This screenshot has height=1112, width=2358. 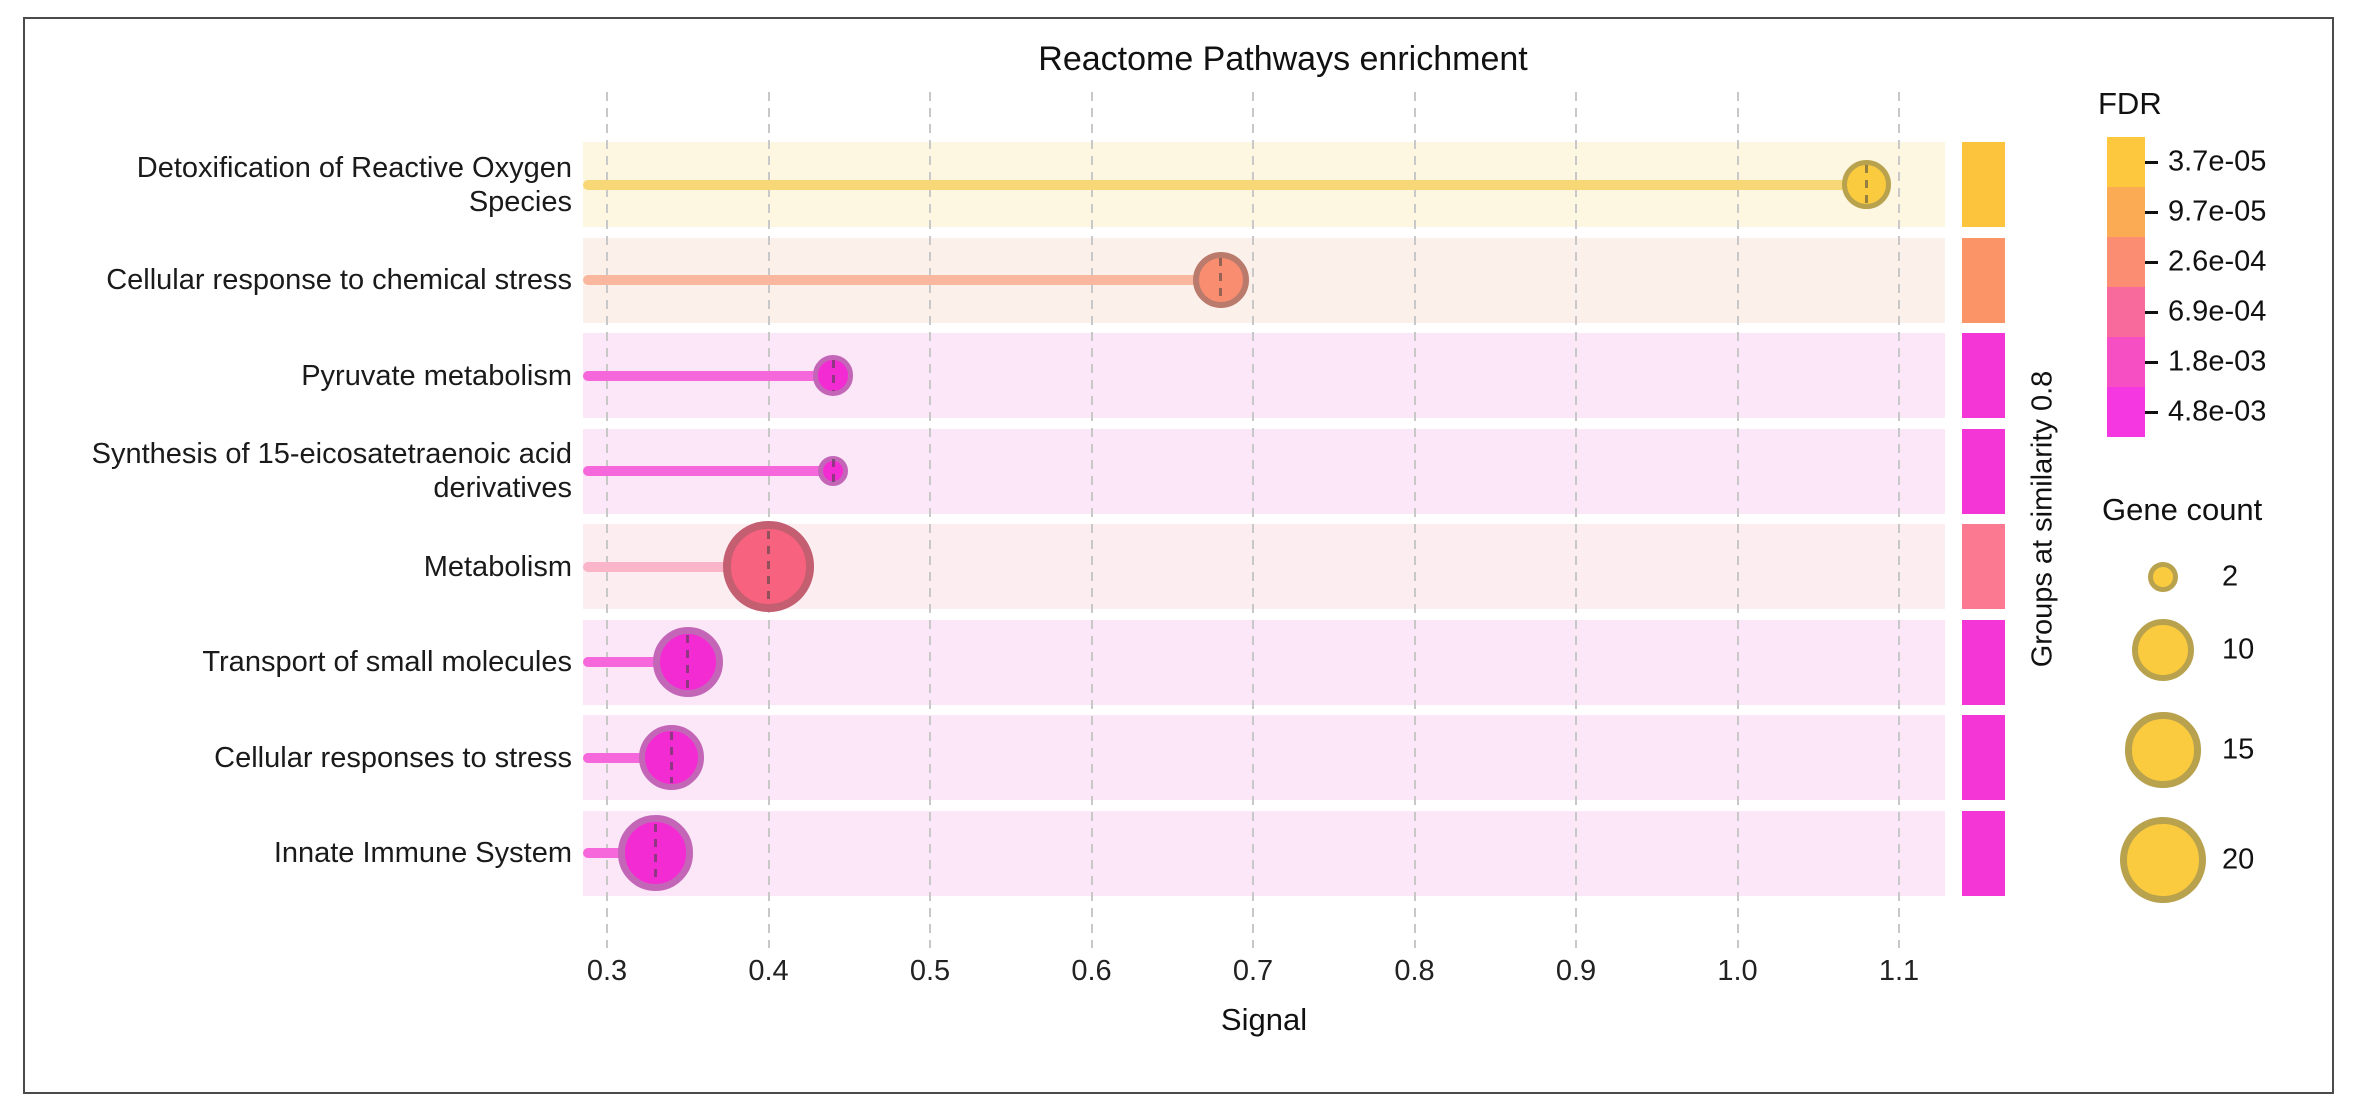 What do you see at coordinates (393, 757) in the screenshot?
I see `y-axis-label: Cellular responses to stress` at bounding box center [393, 757].